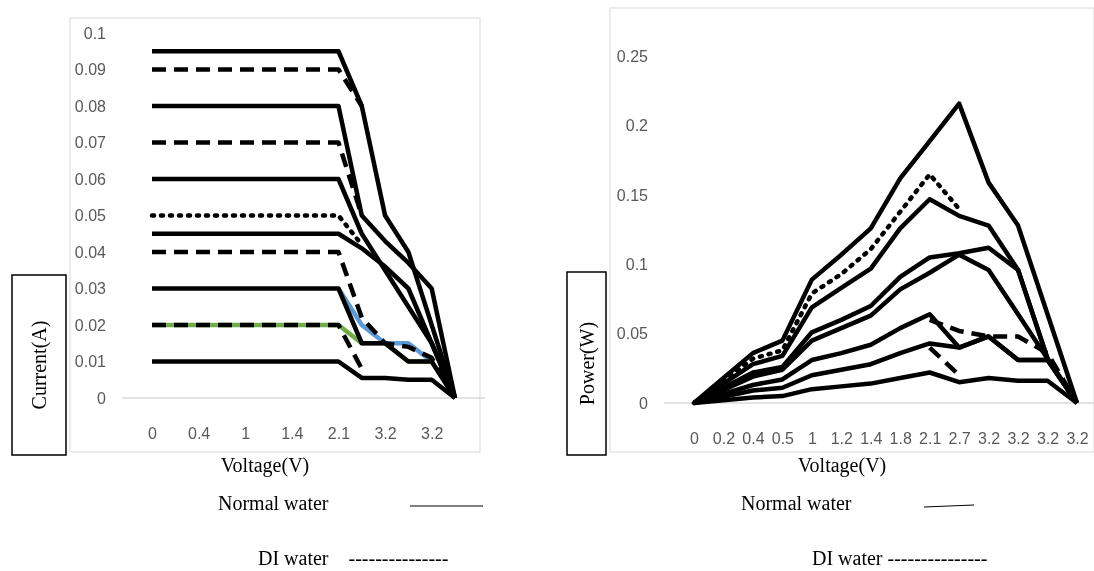 The width and height of the screenshot is (1094, 571). Describe the element at coordinates (959, 439) in the screenshot. I see `x-tick-label: 2.7` at that location.